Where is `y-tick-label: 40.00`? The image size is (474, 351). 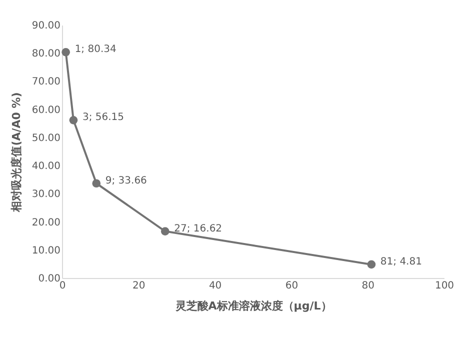 y-tick-label: 40.00 is located at coordinates (46, 166).